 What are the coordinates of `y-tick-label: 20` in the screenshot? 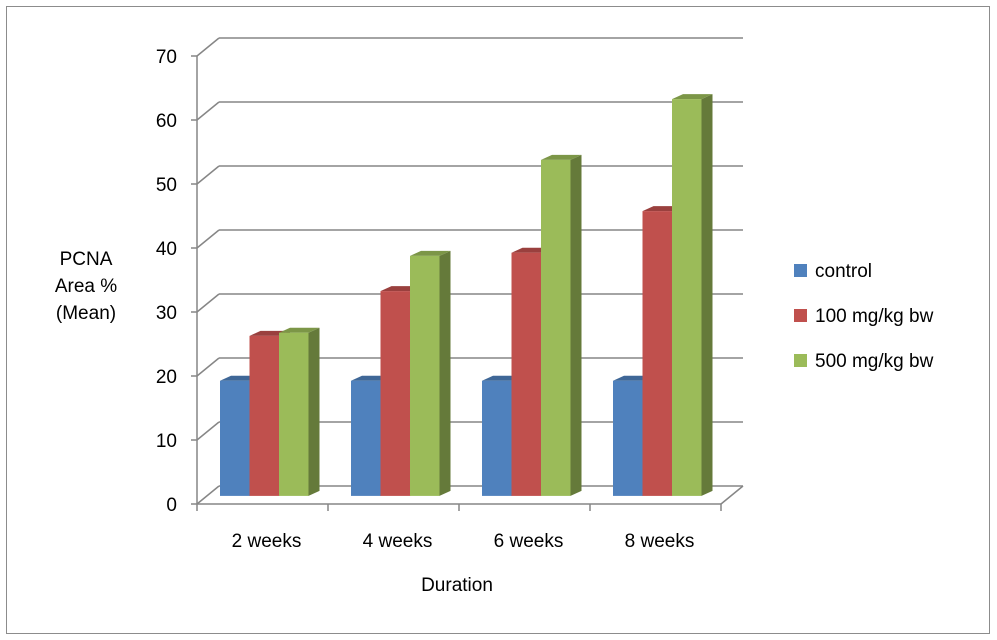 It's located at (166, 377).